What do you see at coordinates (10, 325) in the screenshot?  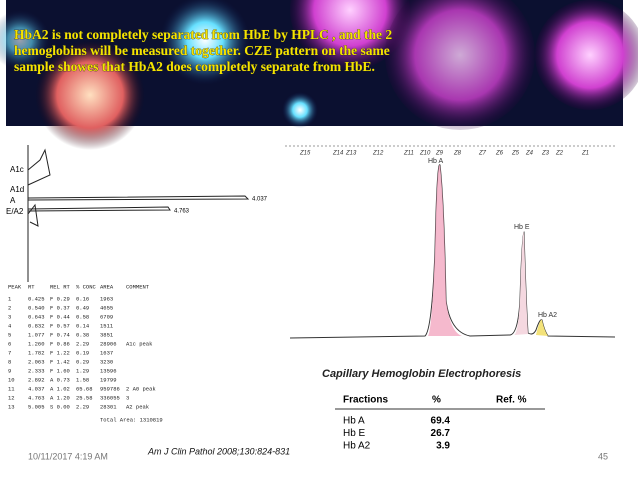 I see `cell: 4` at bounding box center [10, 325].